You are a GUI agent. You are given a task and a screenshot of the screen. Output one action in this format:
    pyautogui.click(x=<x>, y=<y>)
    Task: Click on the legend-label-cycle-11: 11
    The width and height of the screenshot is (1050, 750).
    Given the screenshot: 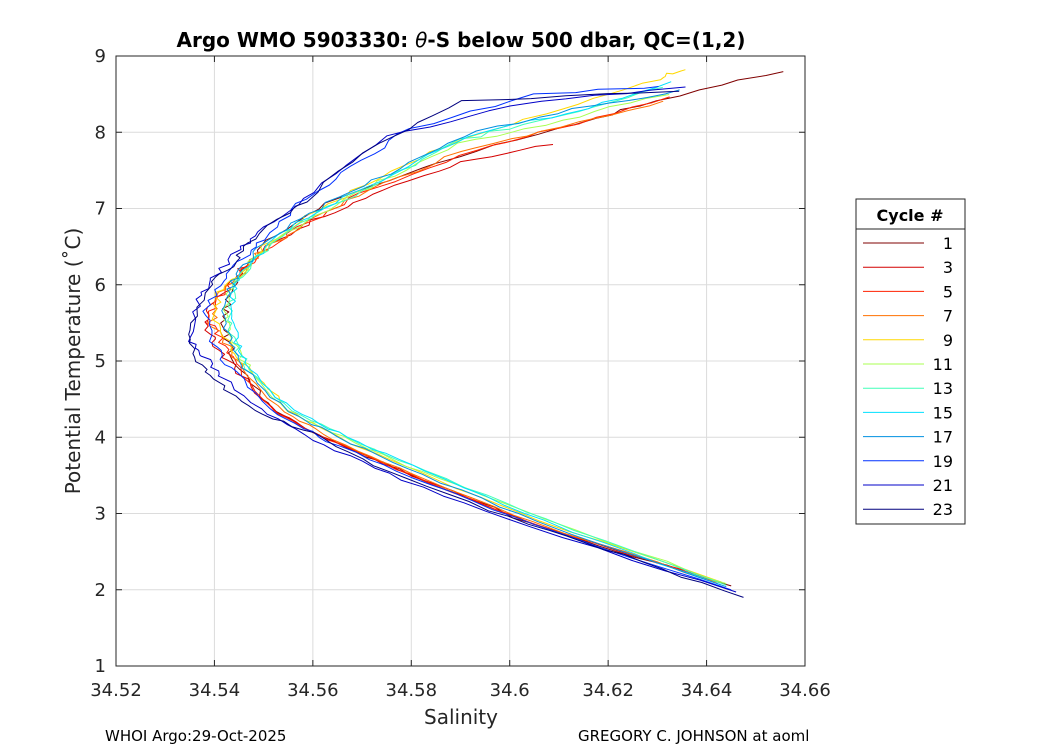 What is the action you would take?
    pyautogui.click(x=943, y=364)
    